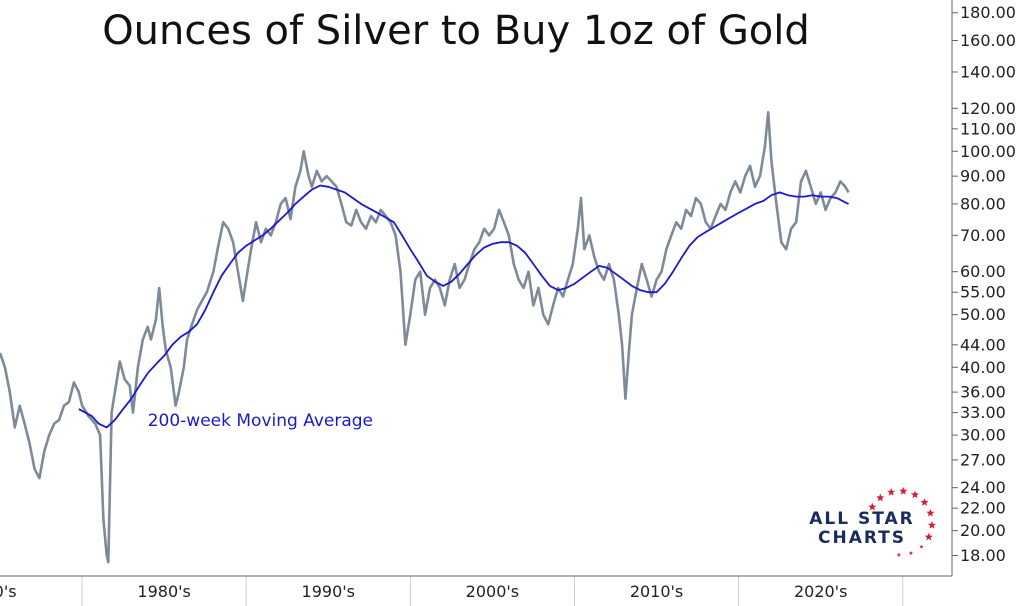  I want to click on y-tick-label: 70.00, so click(983, 235).